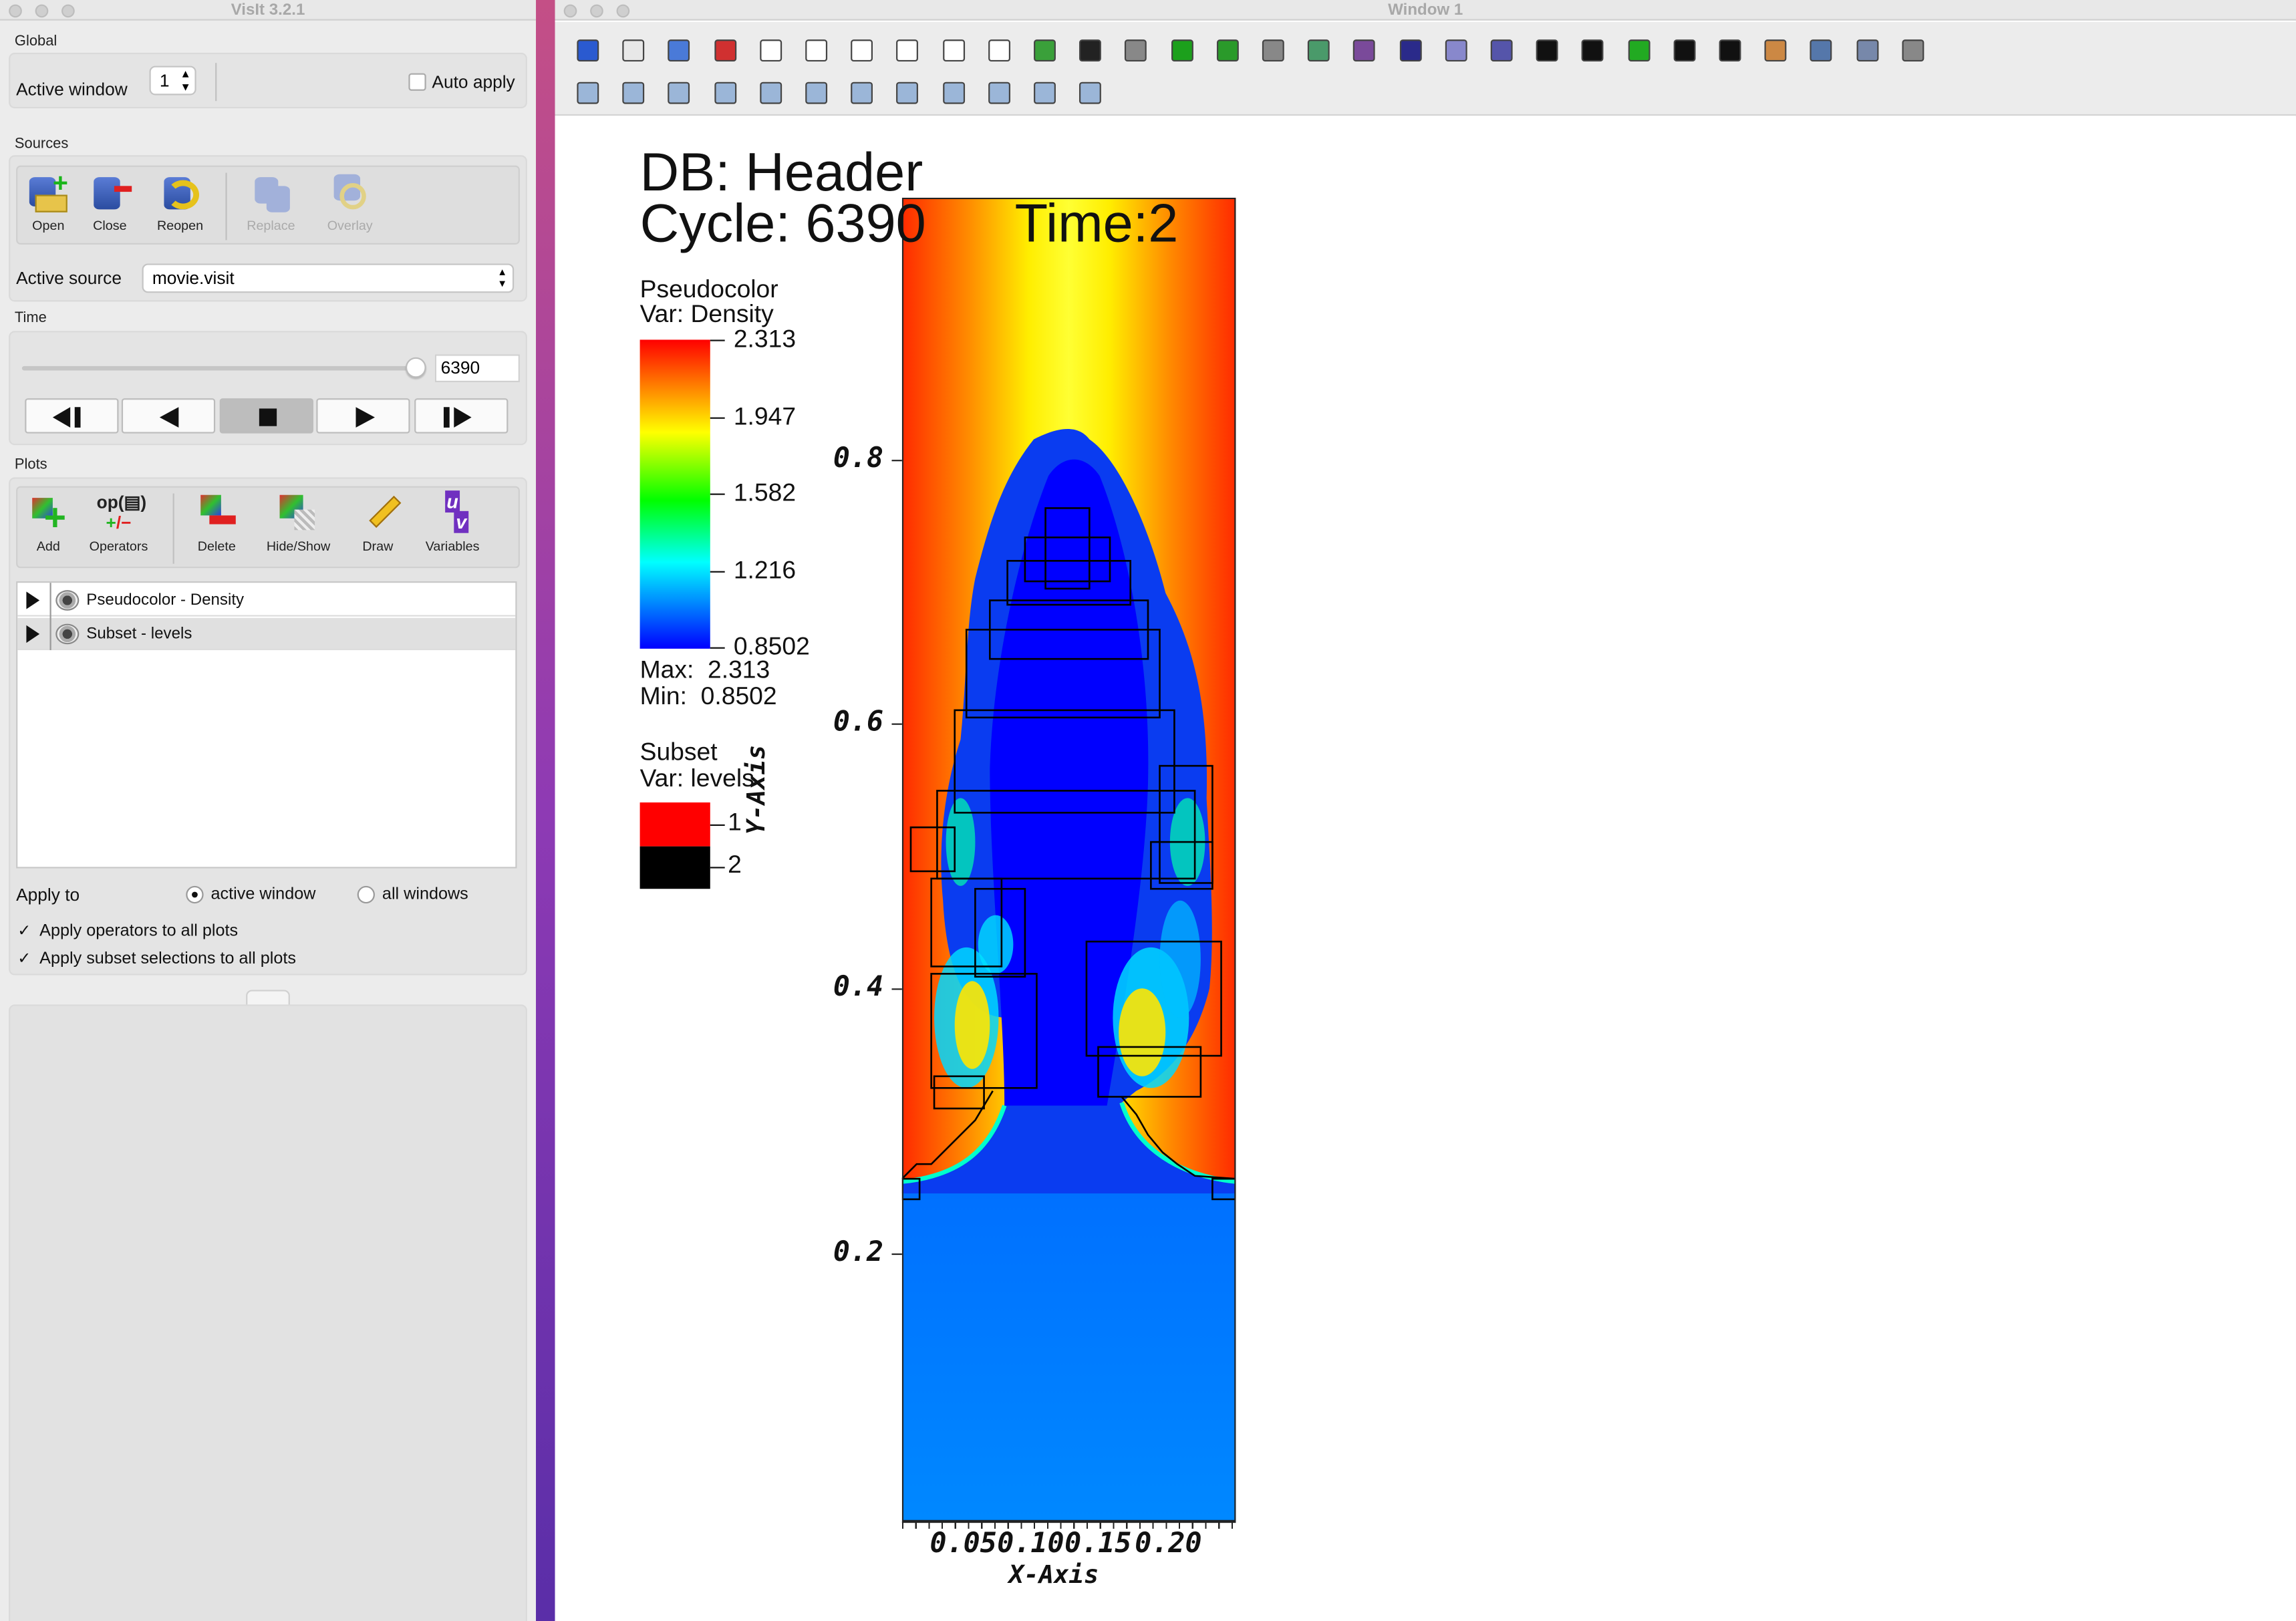 This screenshot has width=2296, height=1621. I want to click on apply-operators-checkbox: ✓, so click(24, 931).